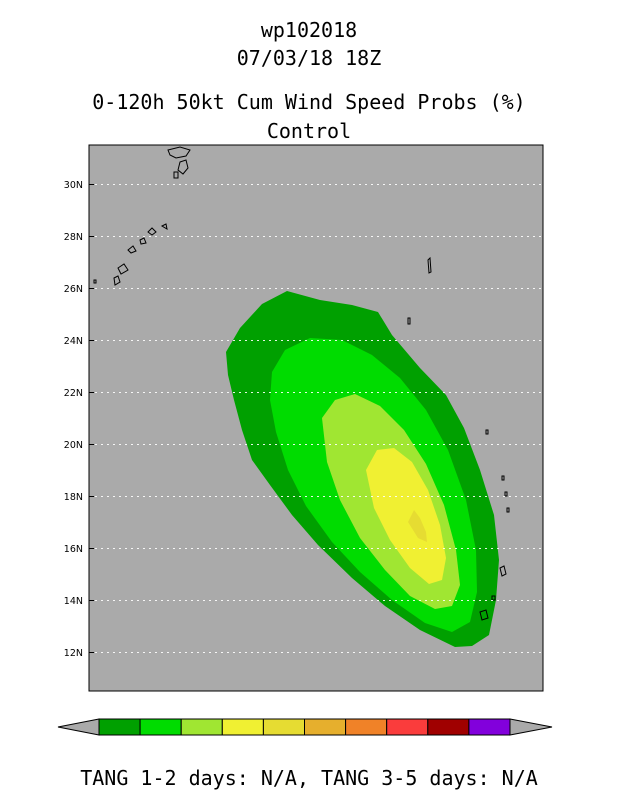  What do you see at coordinates (79, 419) in the screenshot?
I see `latitude-labels: 30N 28N 26N 24N 22N 20N 18N 16N 14N 12N` at bounding box center [79, 419].